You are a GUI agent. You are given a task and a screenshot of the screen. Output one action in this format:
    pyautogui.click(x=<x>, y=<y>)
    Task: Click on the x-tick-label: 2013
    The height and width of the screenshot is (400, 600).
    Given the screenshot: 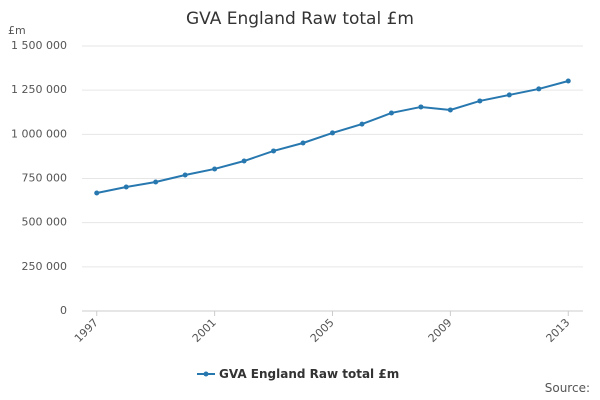 What is the action you would take?
    pyautogui.click(x=558, y=330)
    